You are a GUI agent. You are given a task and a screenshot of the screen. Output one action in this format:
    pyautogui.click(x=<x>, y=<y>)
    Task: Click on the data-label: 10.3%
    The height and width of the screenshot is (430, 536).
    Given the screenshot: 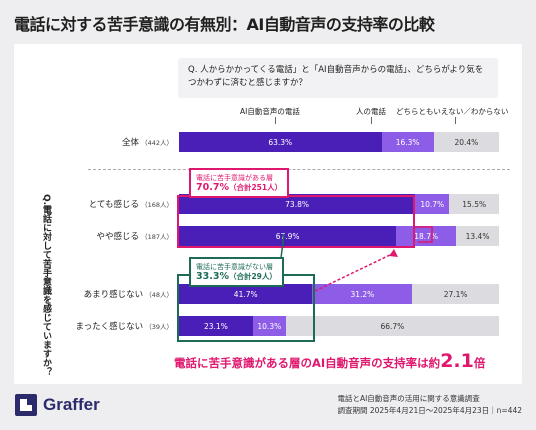 What is the action you would take?
    pyautogui.click(x=269, y=326)
    